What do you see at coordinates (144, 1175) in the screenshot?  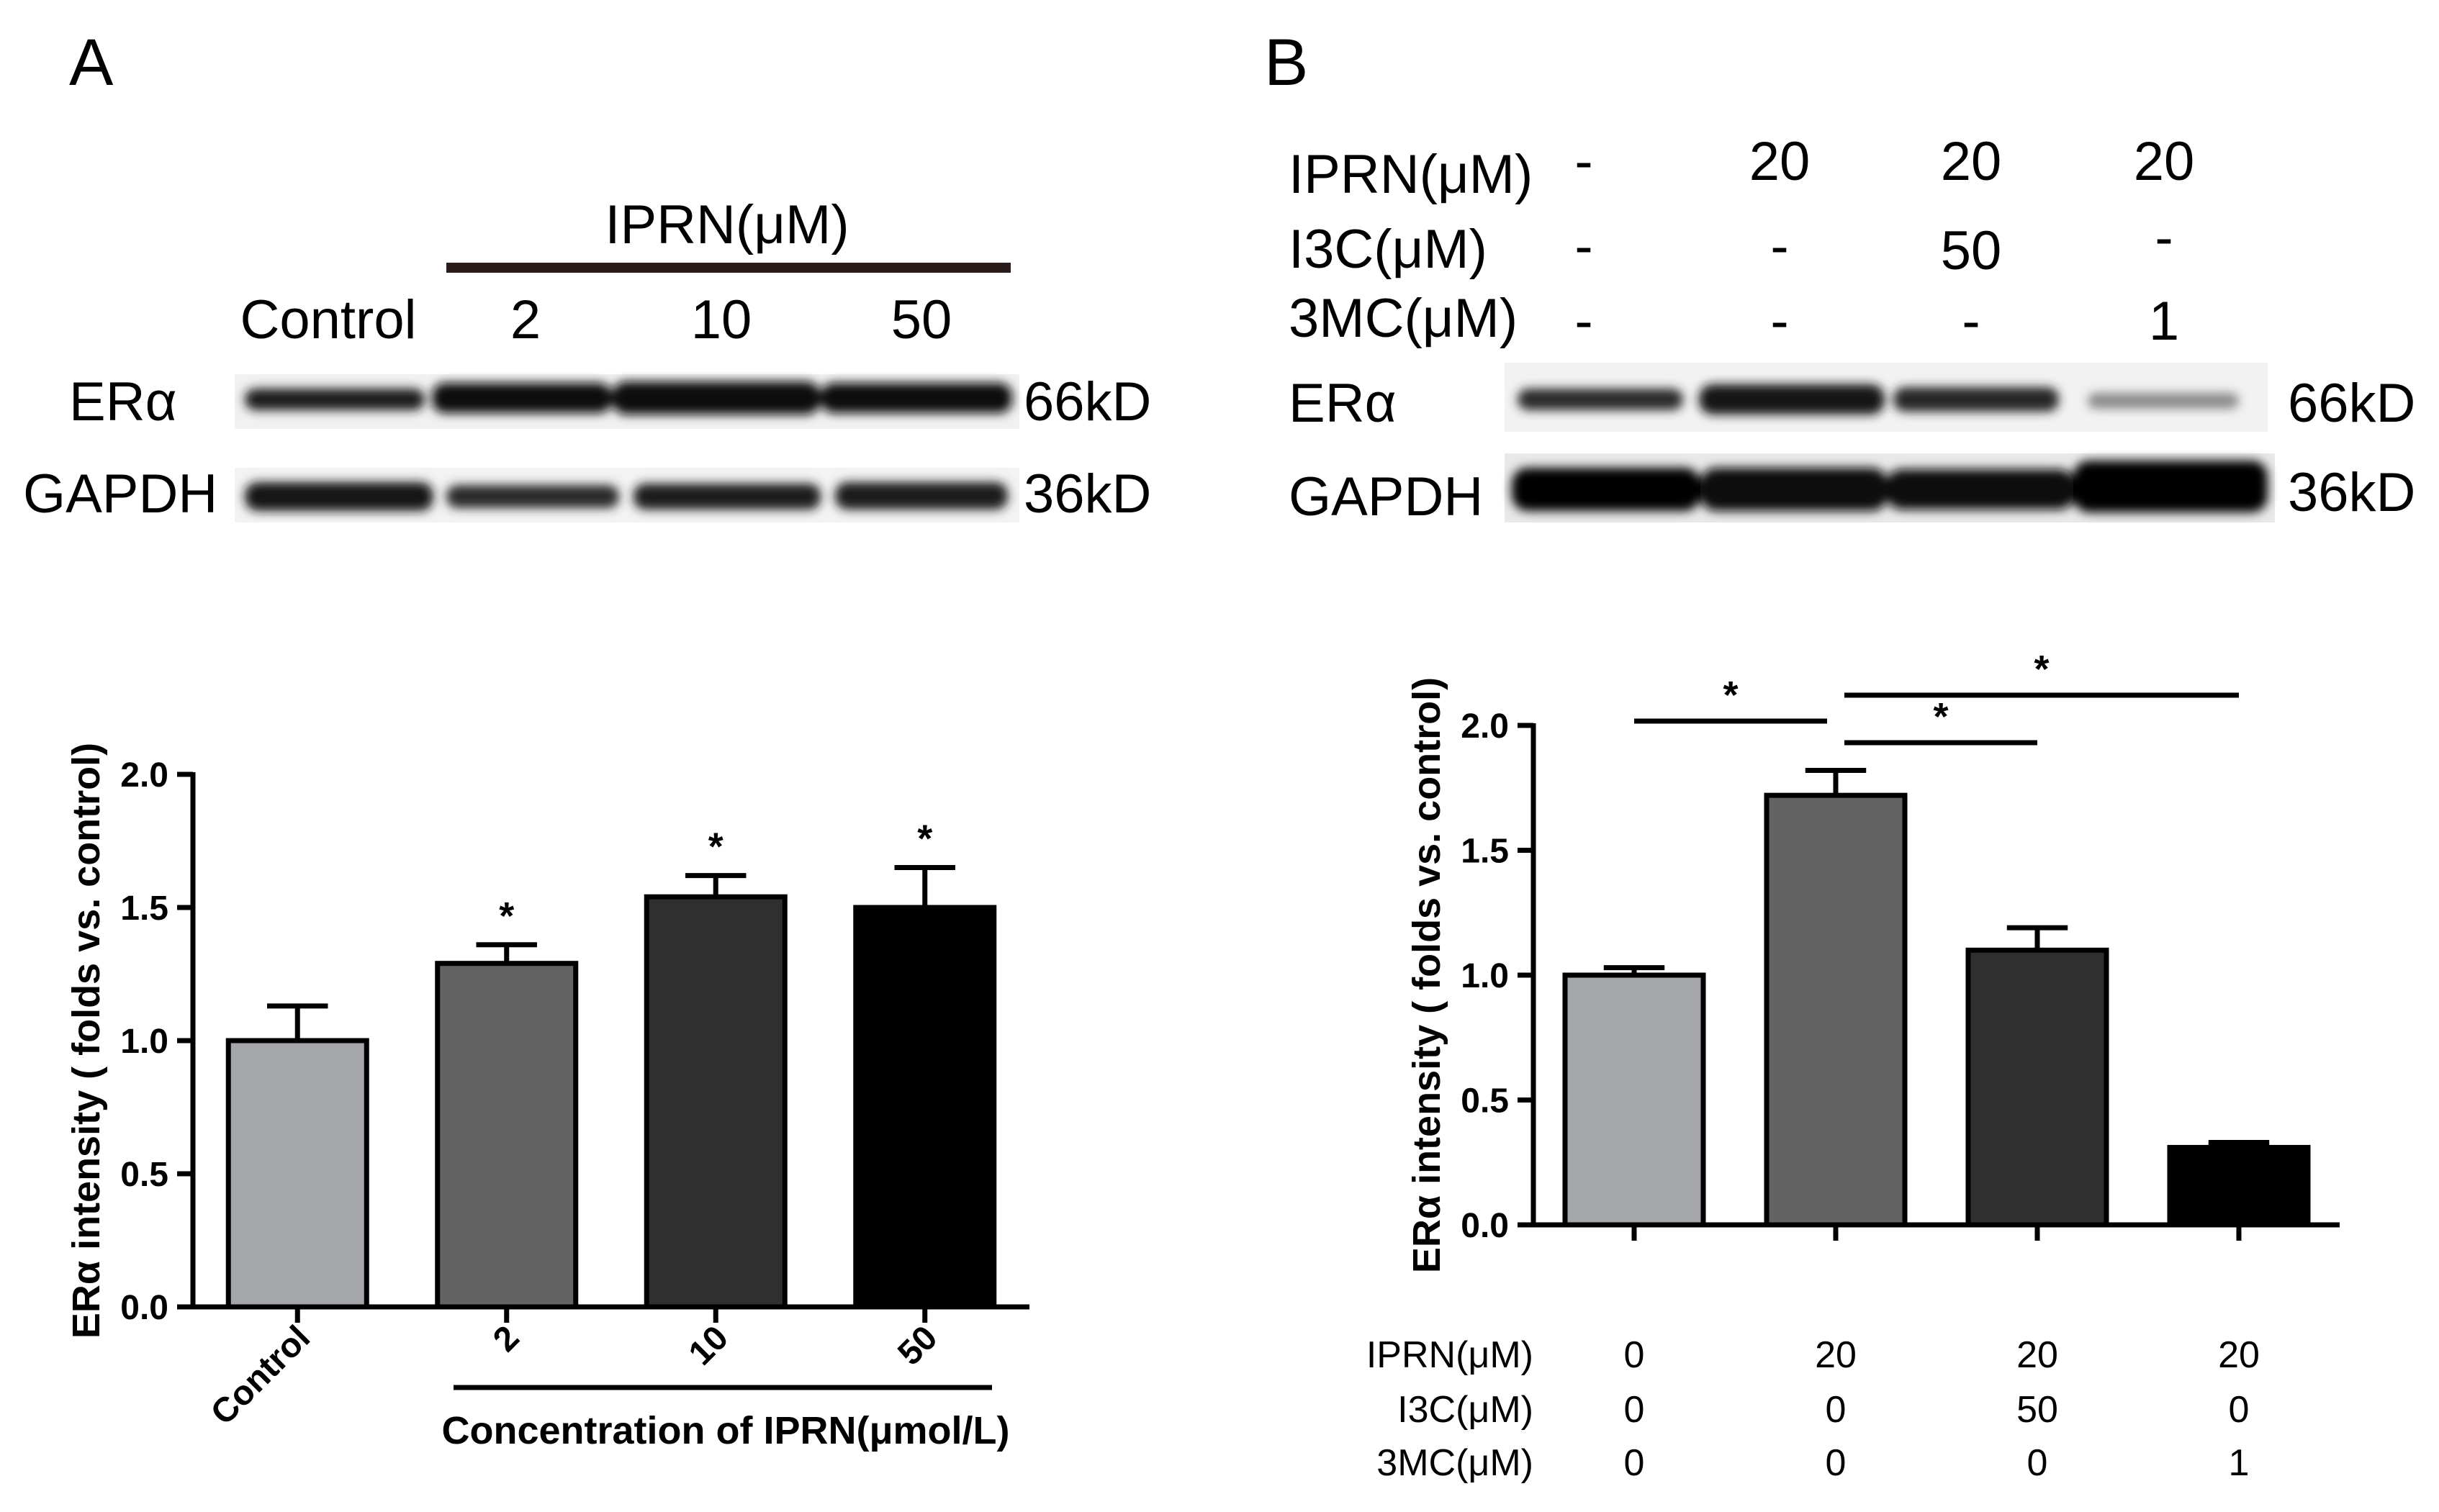 I see `panel-a-y-tick-label: 0.5` at bounding box center [144, 1175].